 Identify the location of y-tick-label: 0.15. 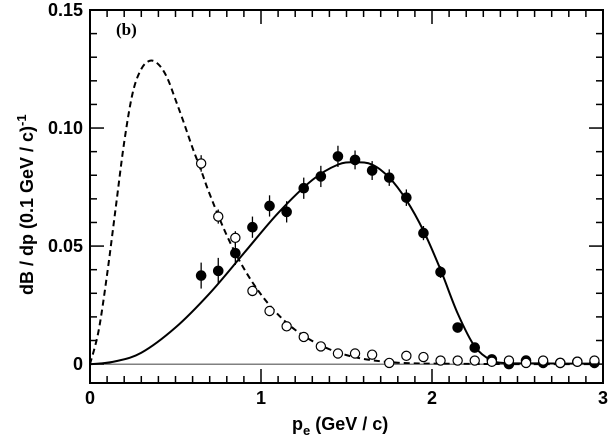
(65, 10).